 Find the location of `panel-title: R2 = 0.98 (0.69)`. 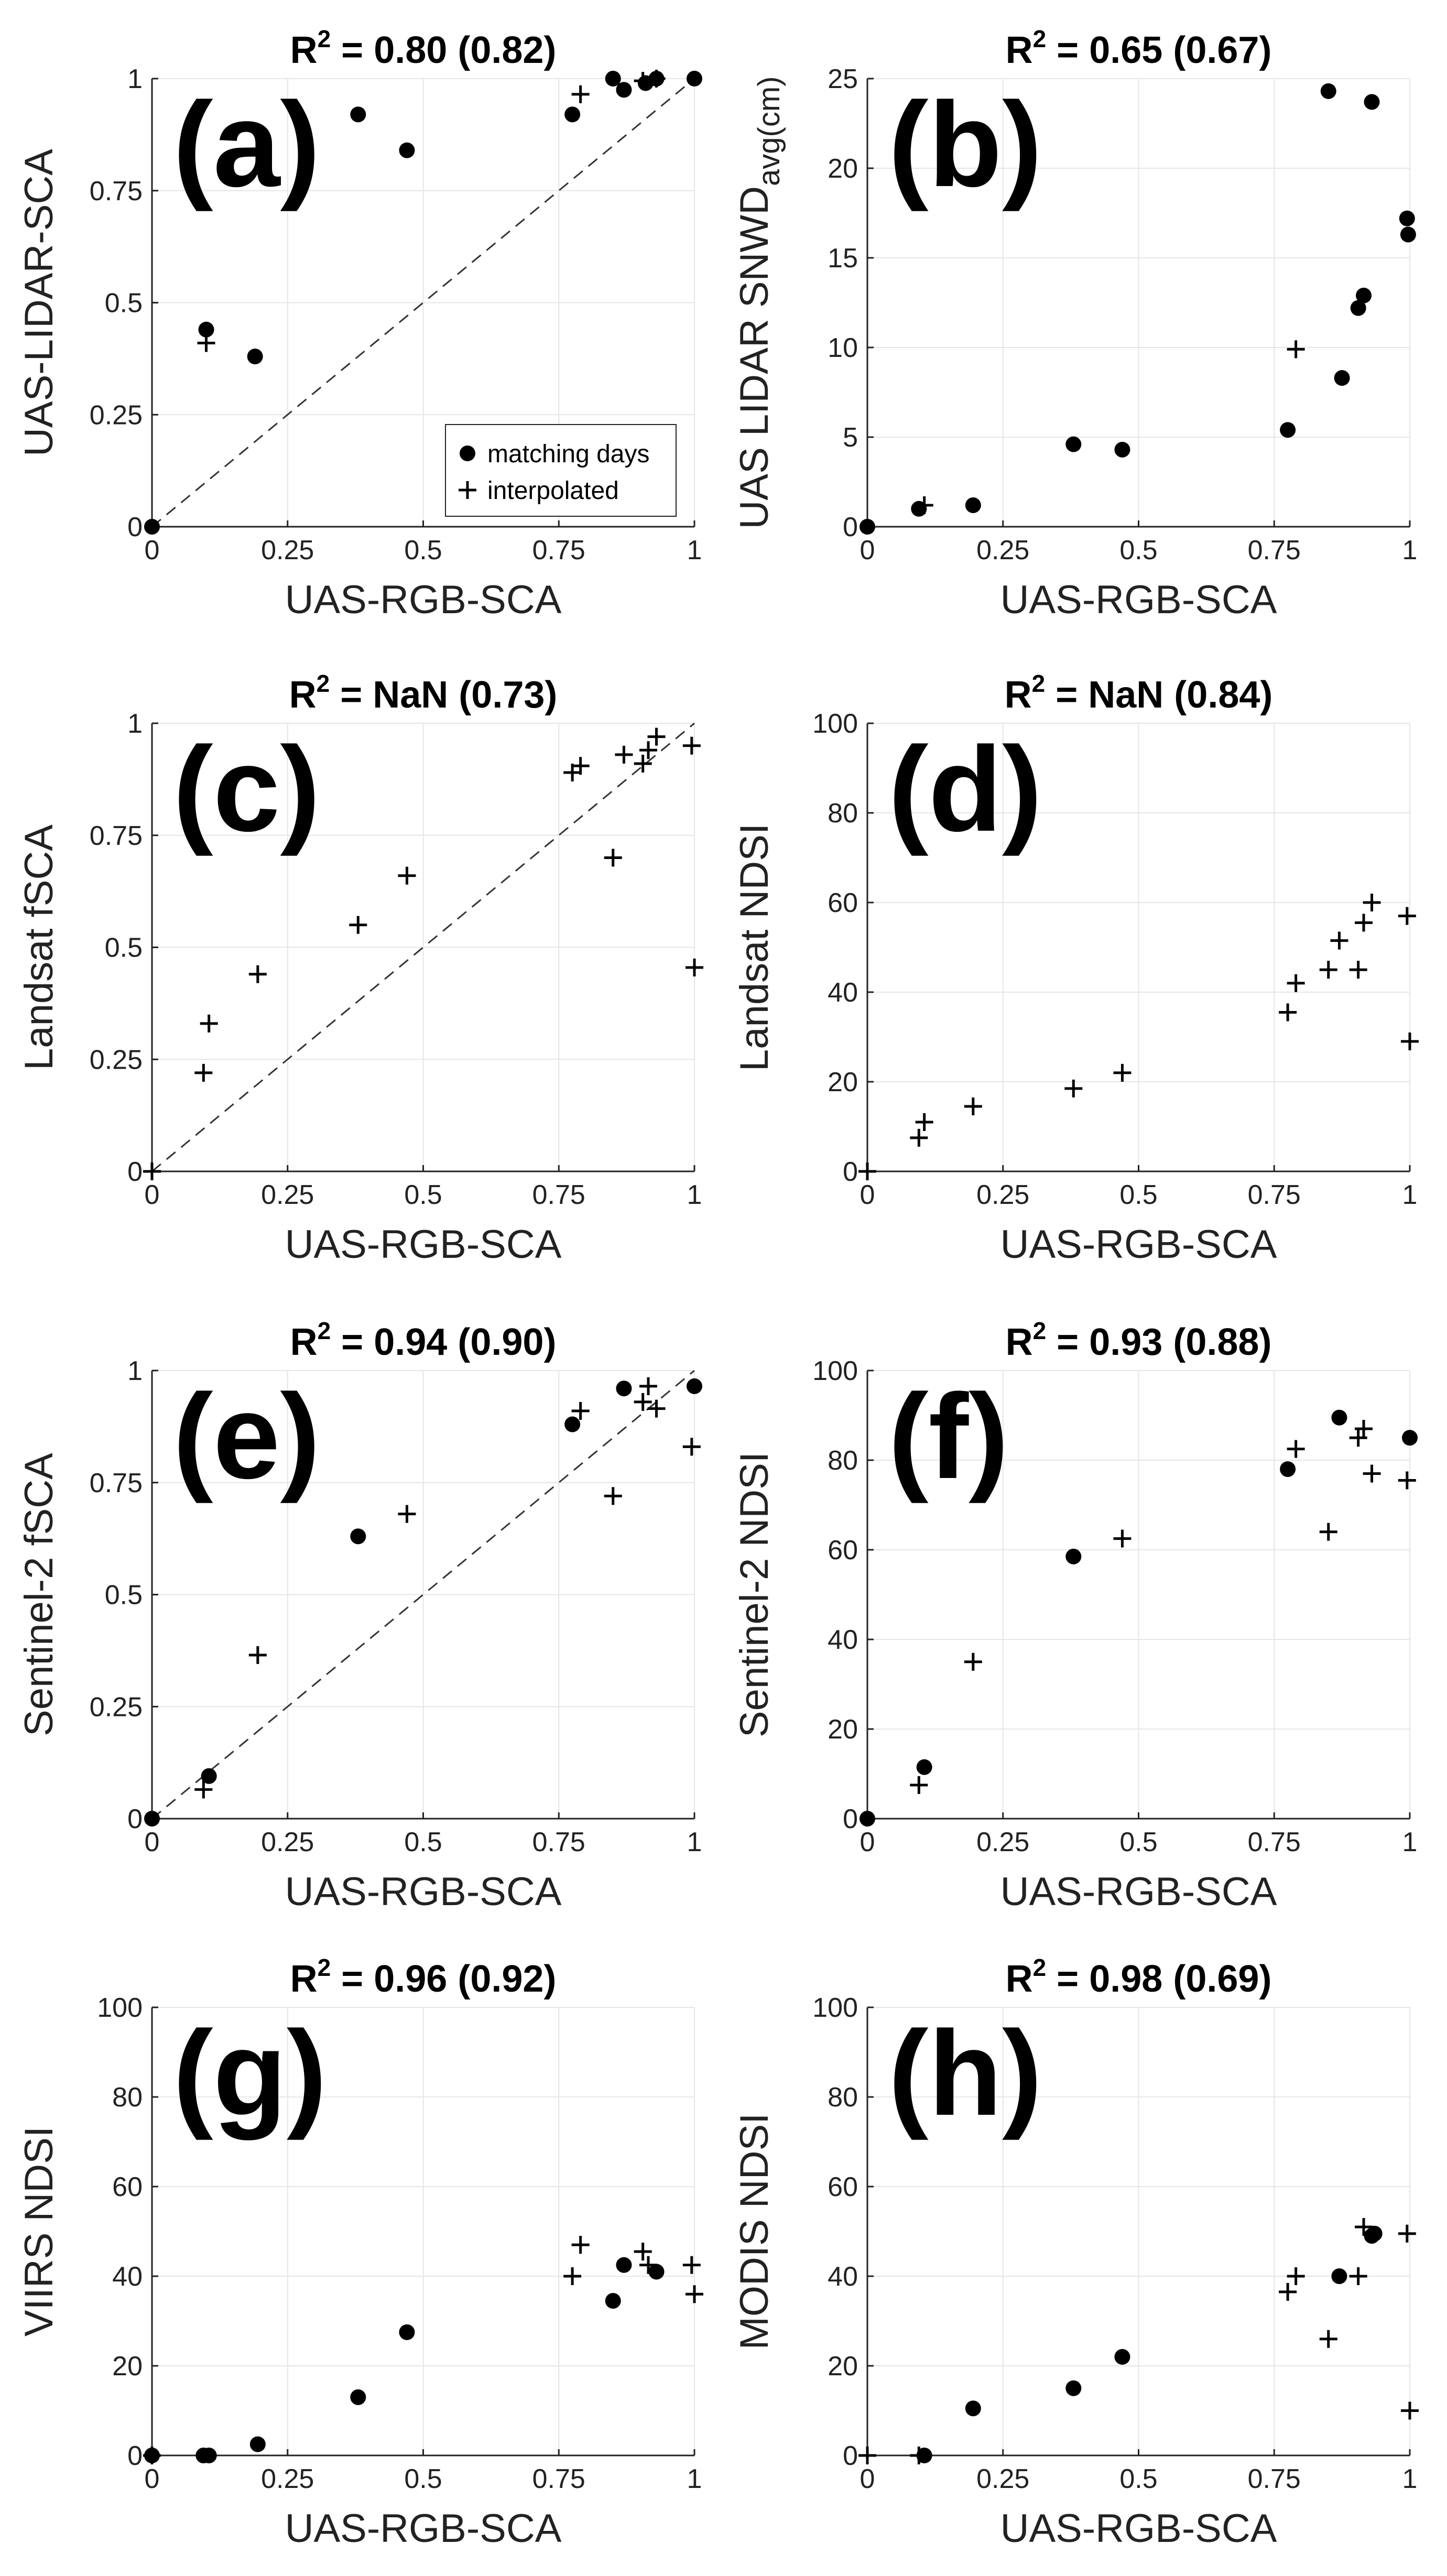

panel-title: R2 = 0.98 (0.69) is located at coordinates (1139, 1977).